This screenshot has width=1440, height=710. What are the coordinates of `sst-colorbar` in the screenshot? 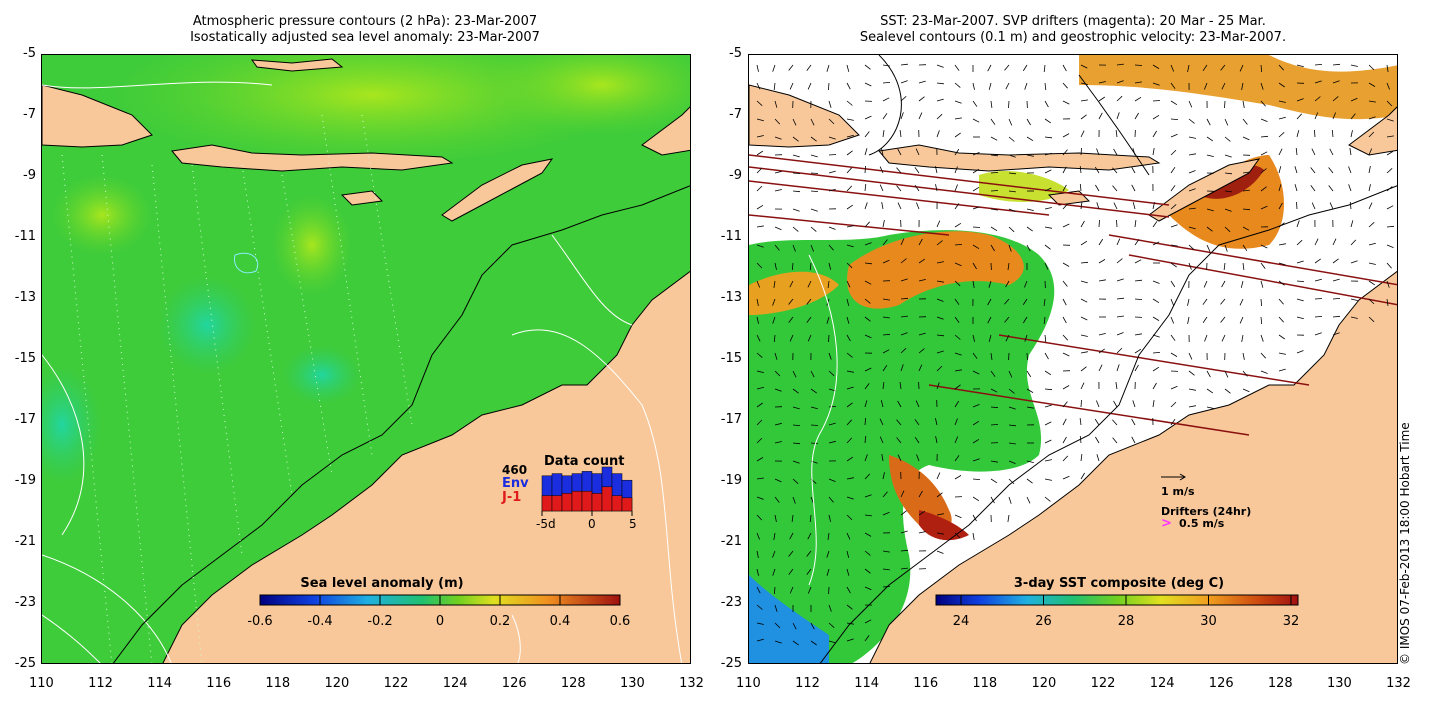 It's located at (1117, 600).